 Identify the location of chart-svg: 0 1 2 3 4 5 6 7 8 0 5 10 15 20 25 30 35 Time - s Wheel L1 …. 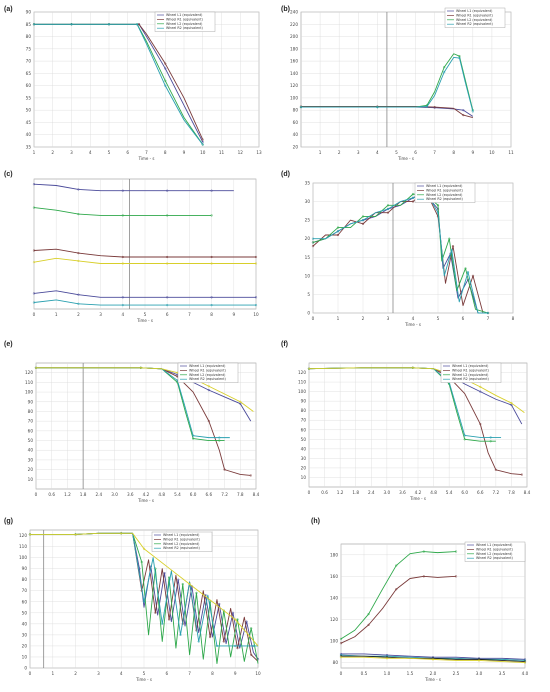
(410, 254).